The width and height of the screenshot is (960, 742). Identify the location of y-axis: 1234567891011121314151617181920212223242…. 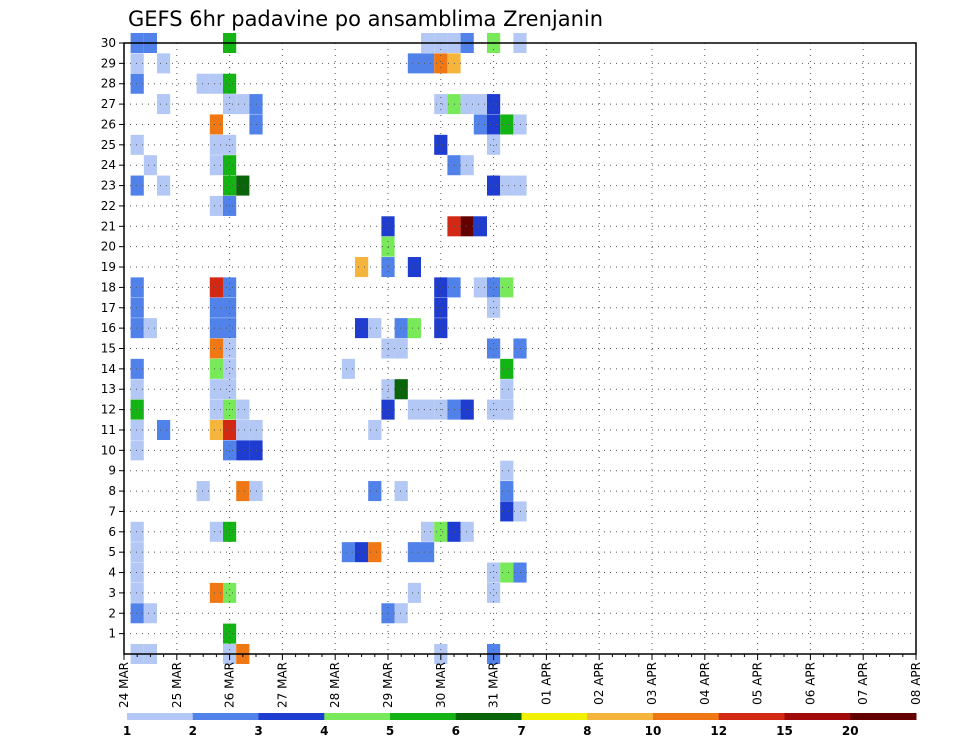
(112, 338).